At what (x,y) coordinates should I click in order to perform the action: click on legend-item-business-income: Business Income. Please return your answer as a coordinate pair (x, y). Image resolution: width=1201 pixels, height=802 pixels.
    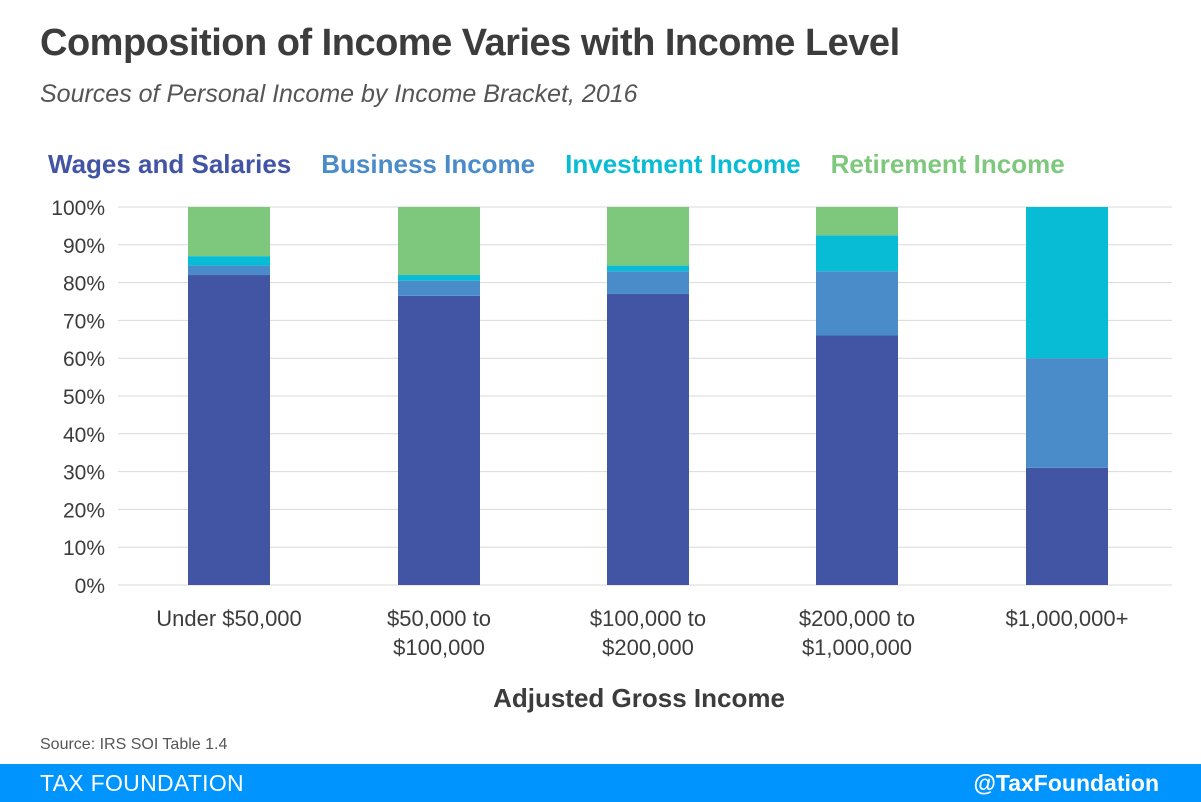
    Looking at the image, I should click on (428, 163).